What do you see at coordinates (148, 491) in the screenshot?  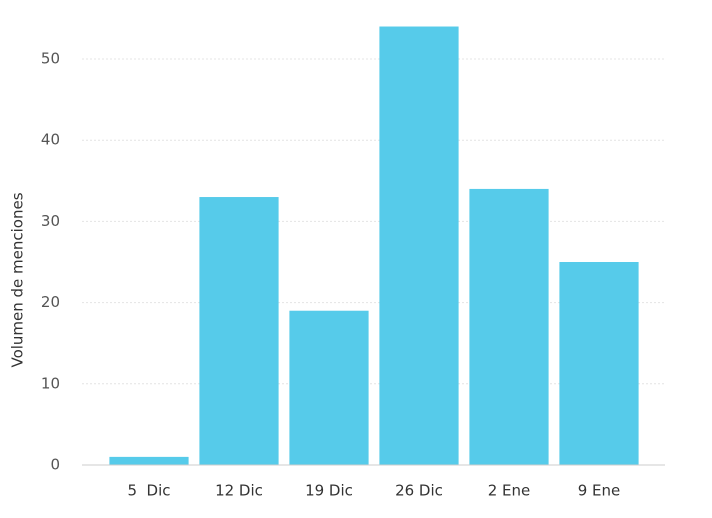 I see `x-tick-label: 5 Dic` at bounding box center [148, 491].